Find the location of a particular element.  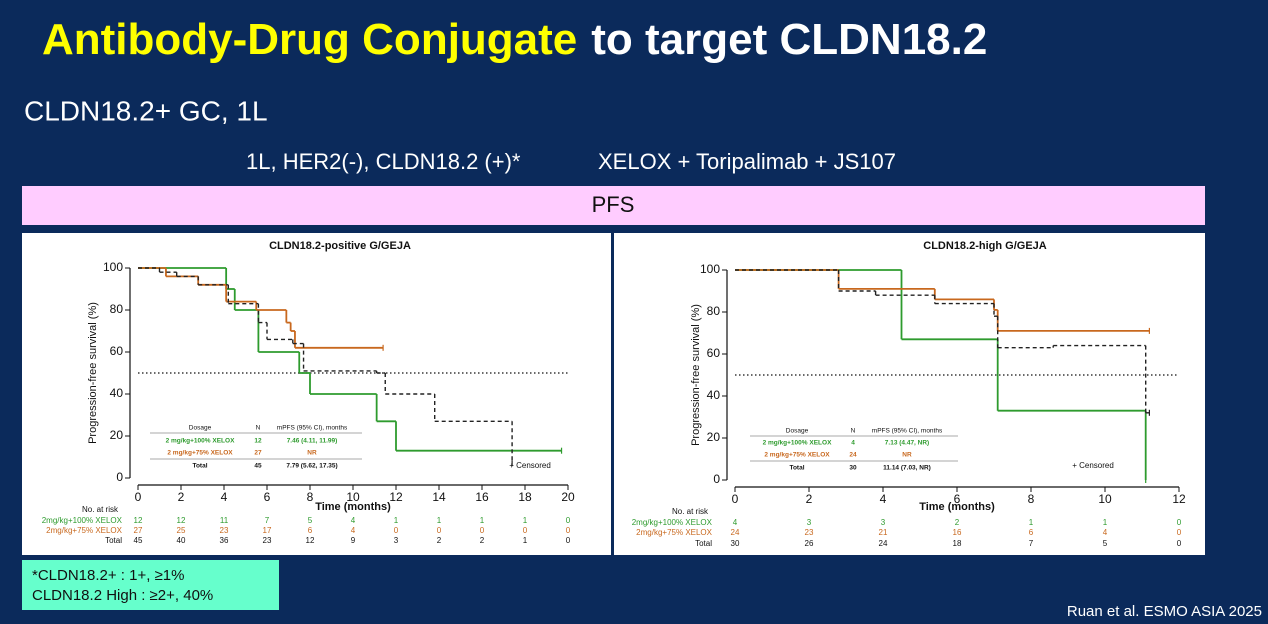

x-tick-label: 10 is located at coordinates (353, 497).